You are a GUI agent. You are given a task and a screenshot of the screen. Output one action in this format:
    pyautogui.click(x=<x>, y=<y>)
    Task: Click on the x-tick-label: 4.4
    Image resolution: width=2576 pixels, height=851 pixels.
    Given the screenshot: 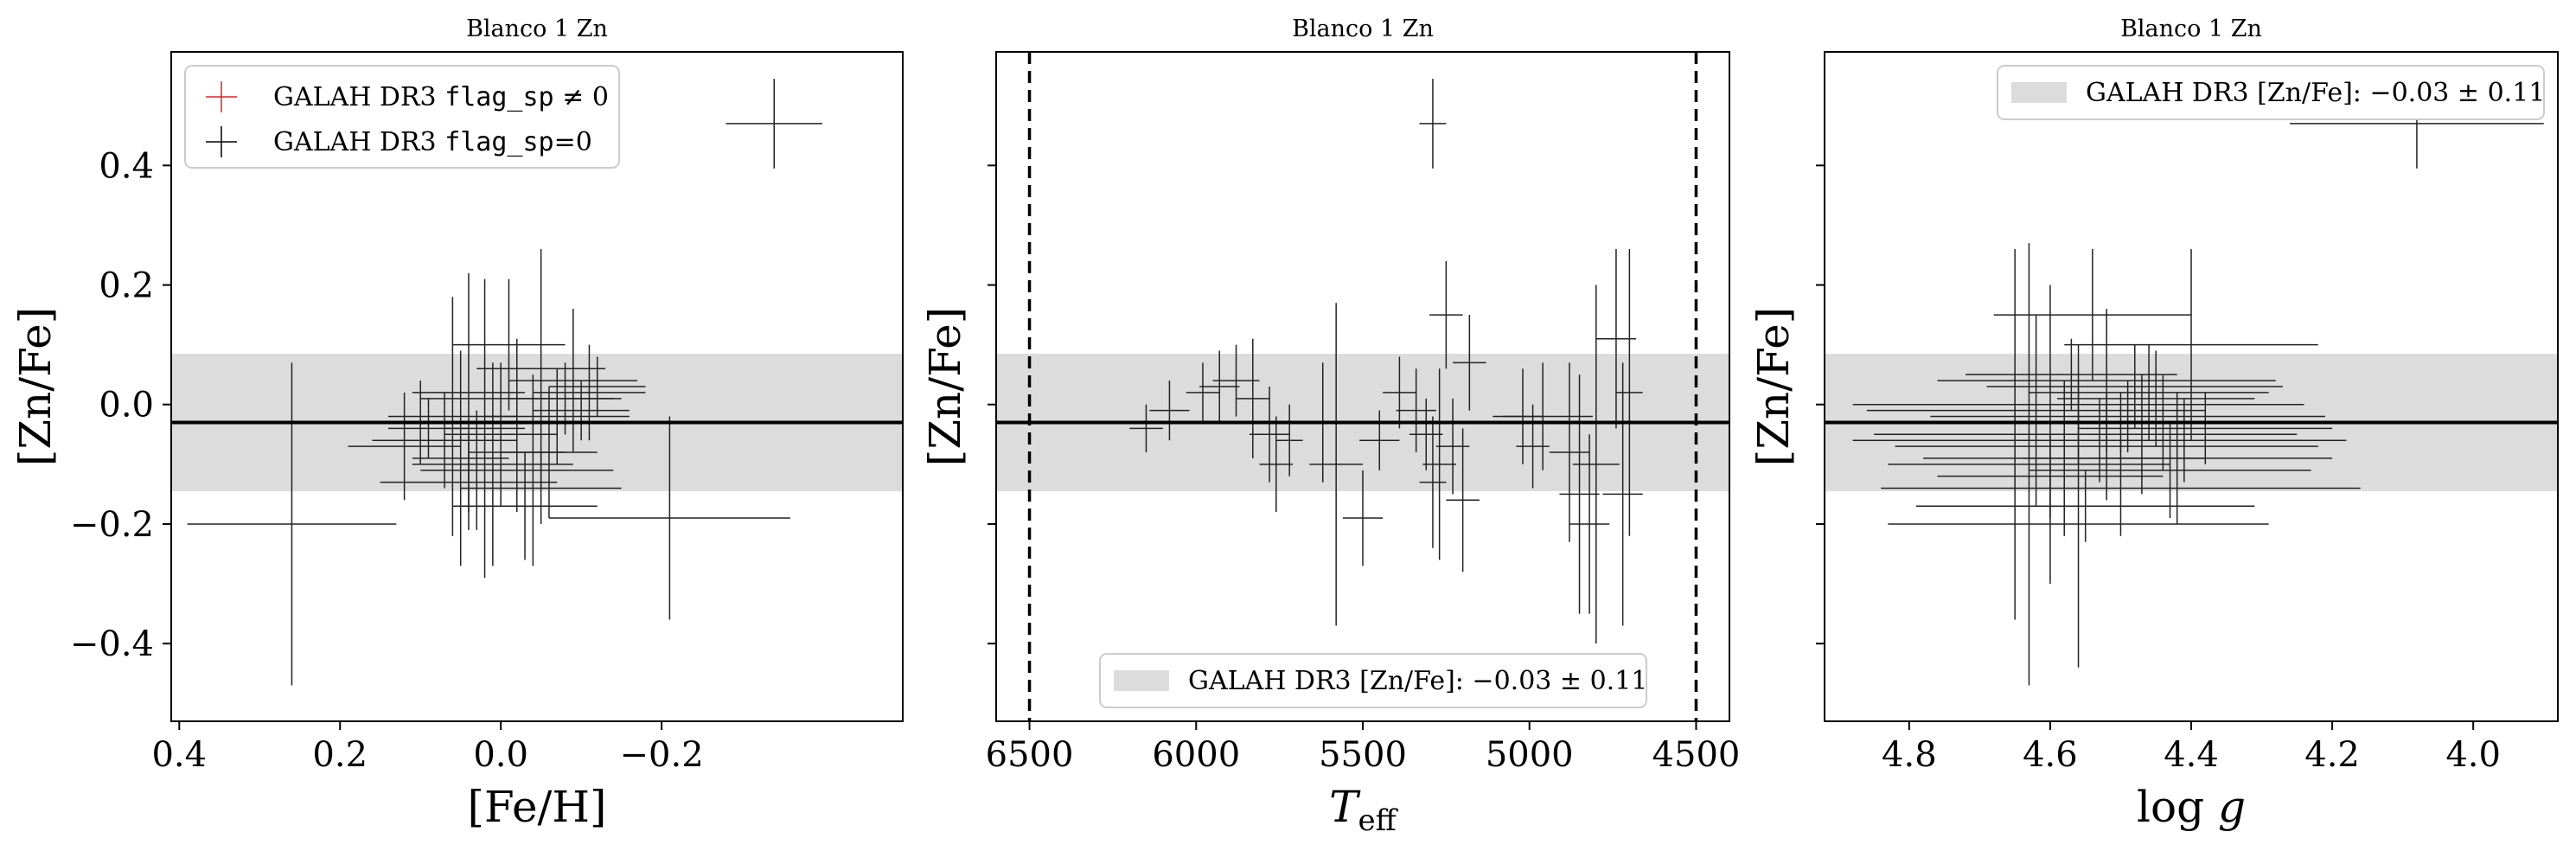 What is the action you would take?
    pyautogui.click(x=2191, y=755)
    